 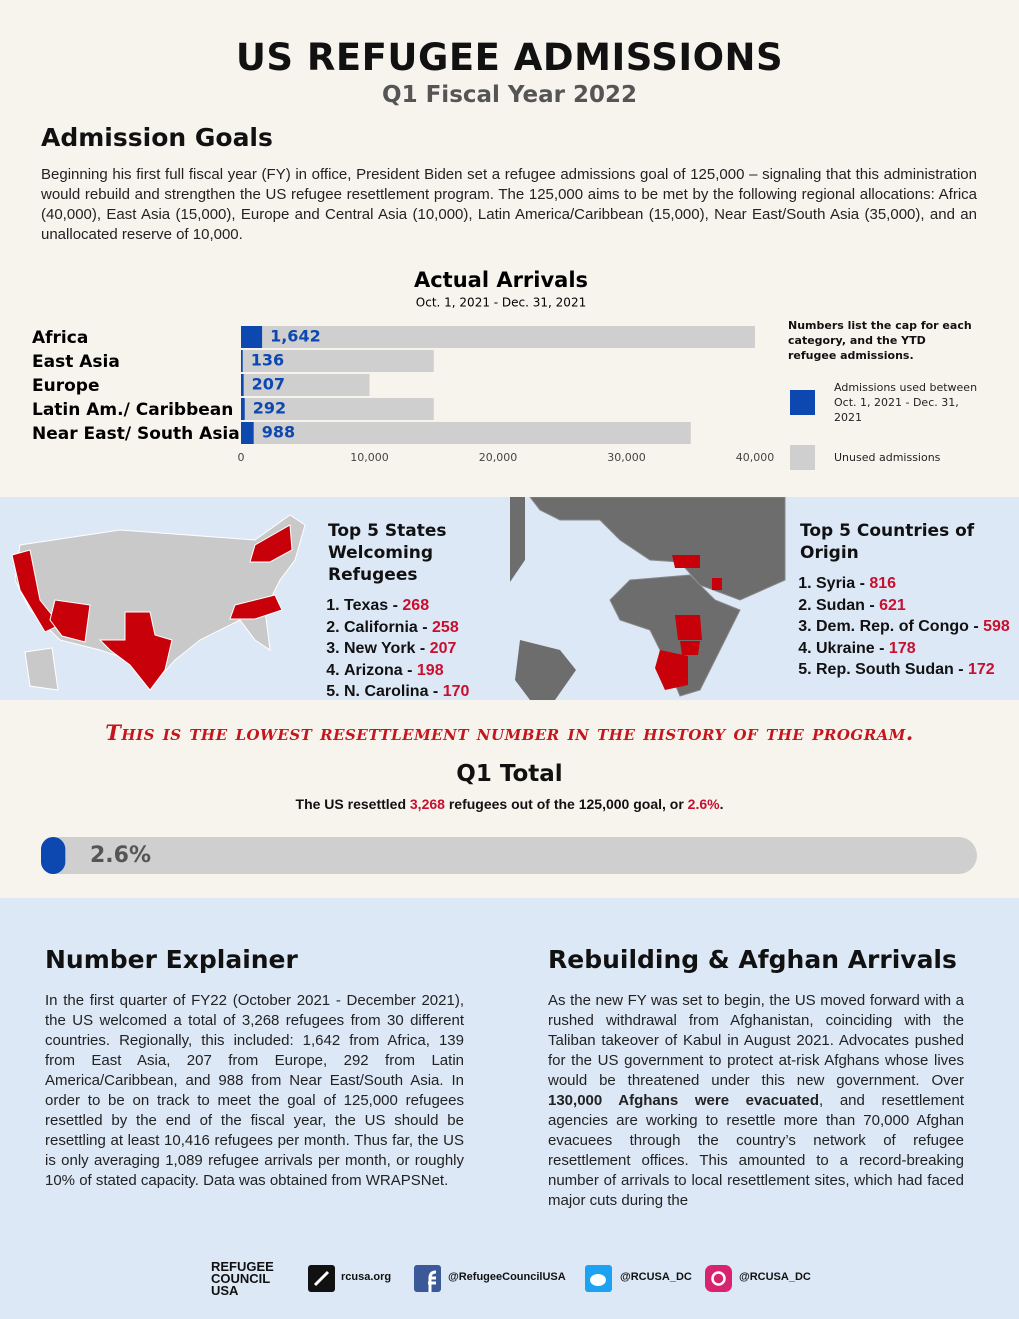 What do you see at coordinates (883, 583) in the screenshot?
I see `item-count: 816` at bounding box center [883, 583].